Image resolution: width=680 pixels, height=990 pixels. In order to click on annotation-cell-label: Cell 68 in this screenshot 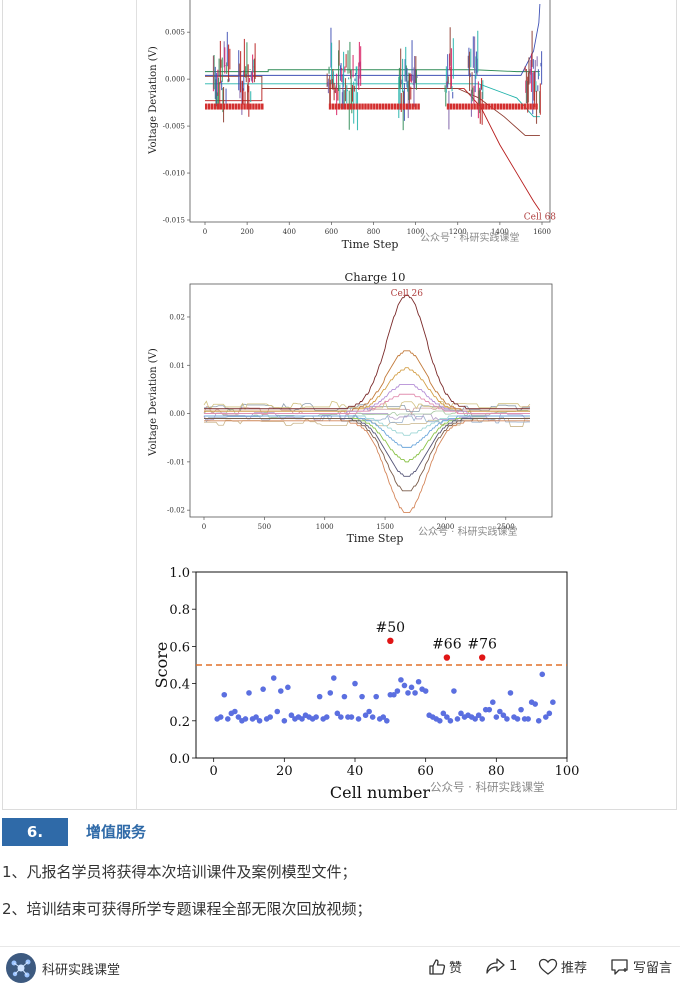, I will do `click(540, 217)`.